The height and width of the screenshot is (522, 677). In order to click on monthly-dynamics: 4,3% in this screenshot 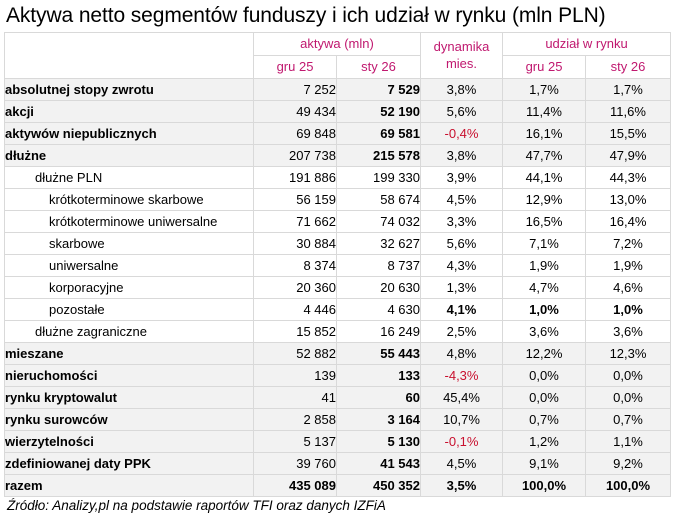, I will do `click(461, 265)`.